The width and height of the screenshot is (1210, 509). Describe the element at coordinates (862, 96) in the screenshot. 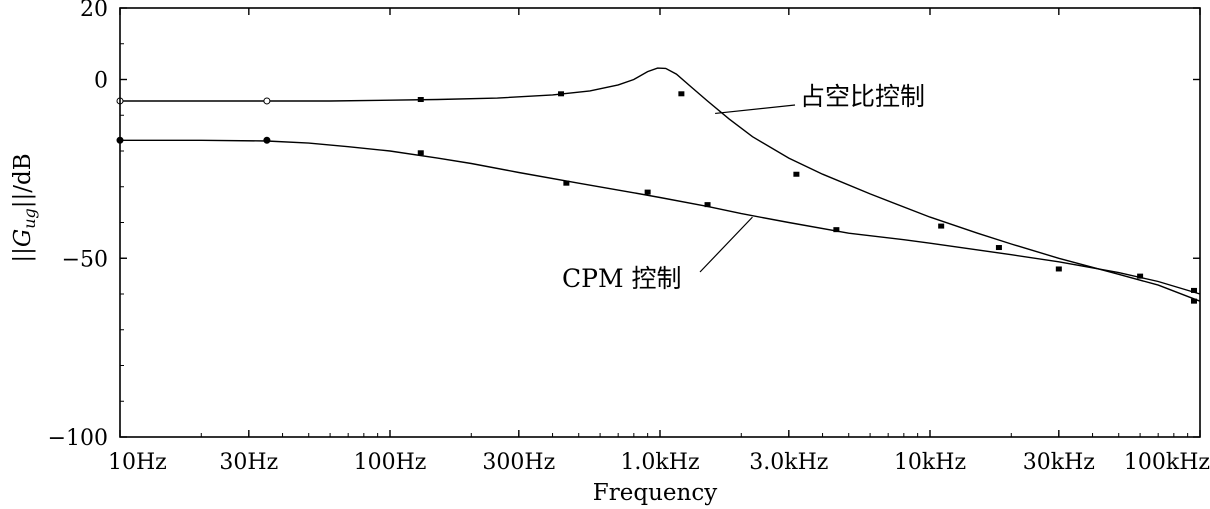

I see `annotation-label-1: 占空比控制` at that location.